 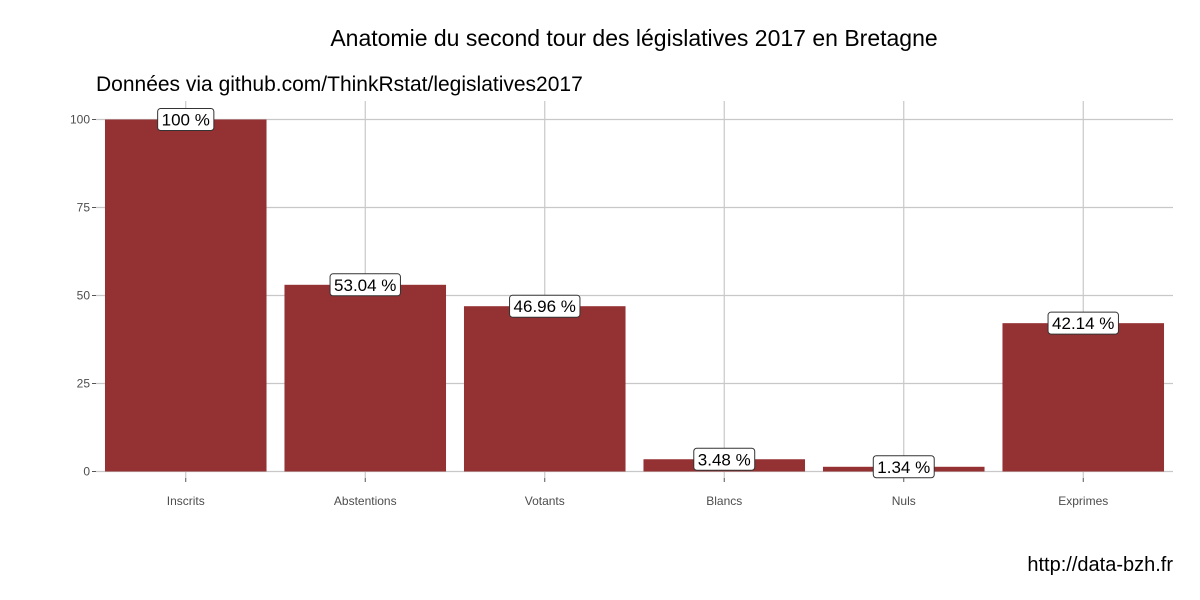 What do you see at coordinates (365, 501) in the screenshot?
I see `x-tick-label: Abstentions` at bounding box center [365, 501].